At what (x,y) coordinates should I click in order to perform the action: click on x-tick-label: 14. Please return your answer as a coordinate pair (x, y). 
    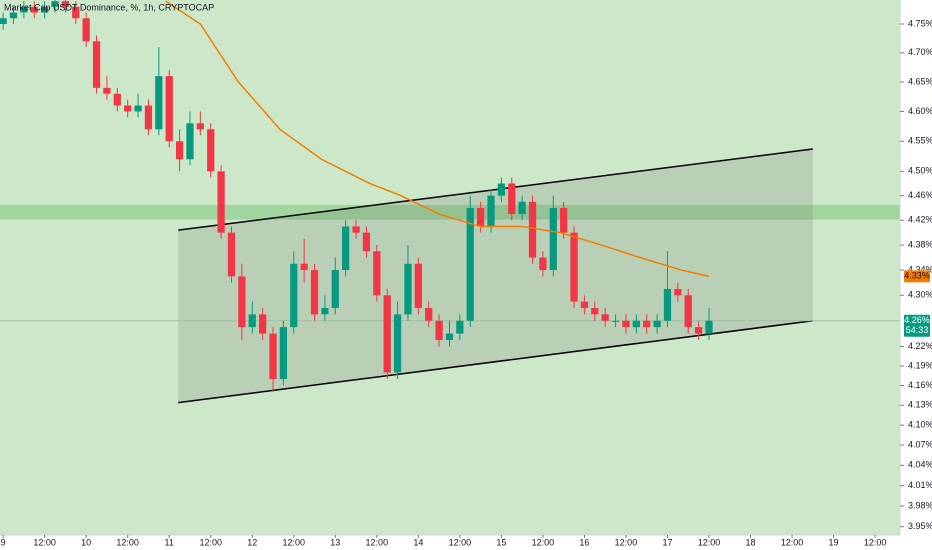
    Looking at the image, I should click on (418, 542).